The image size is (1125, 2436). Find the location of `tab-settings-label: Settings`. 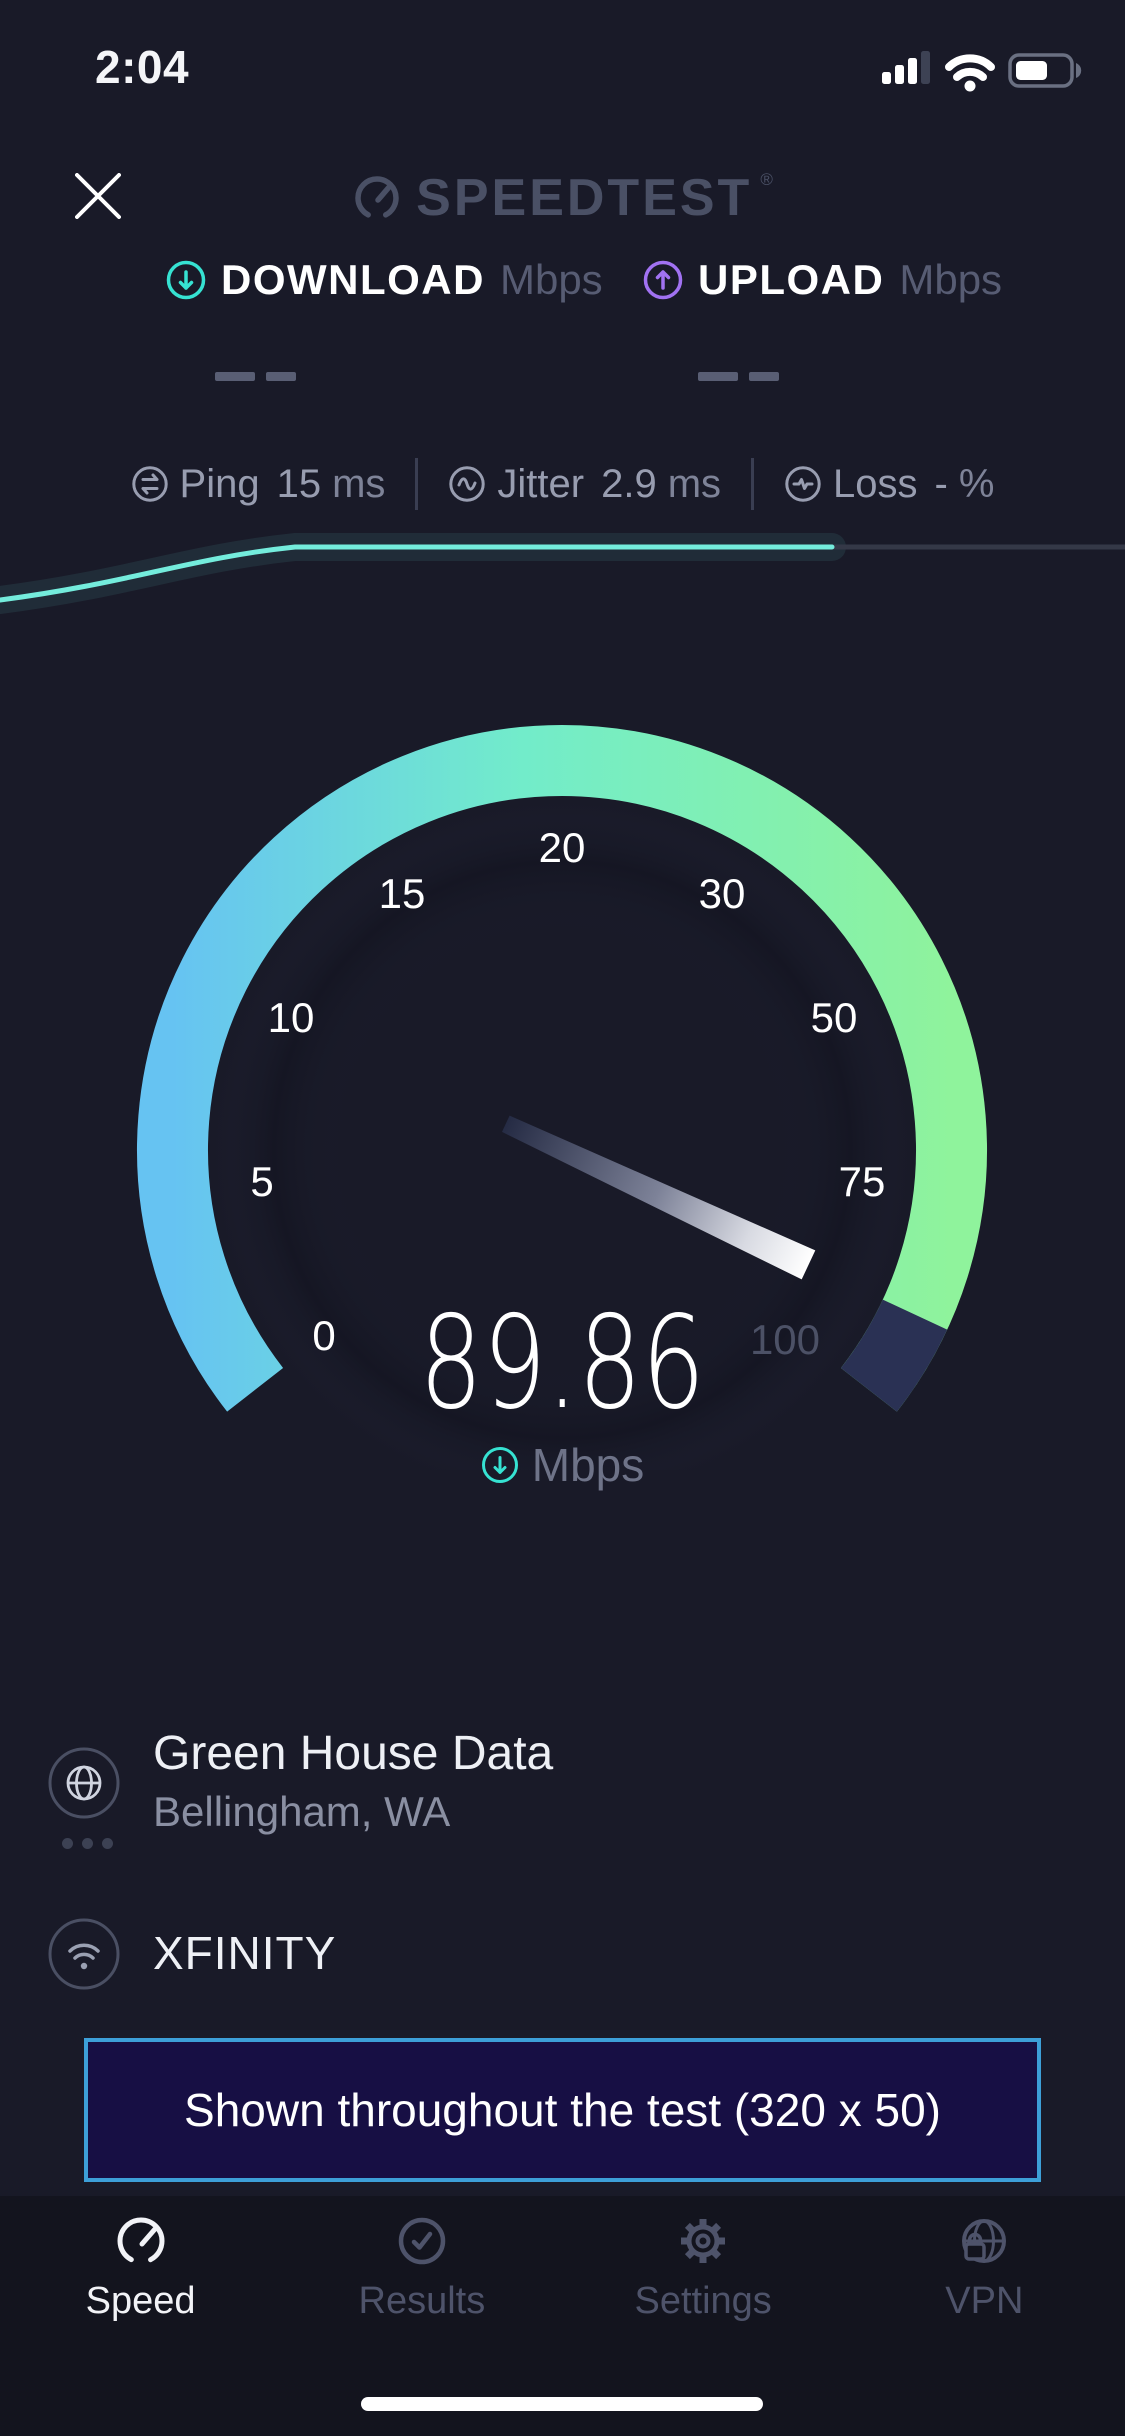

tab-settings-label: Settings is located at coordinates (703, 2301).